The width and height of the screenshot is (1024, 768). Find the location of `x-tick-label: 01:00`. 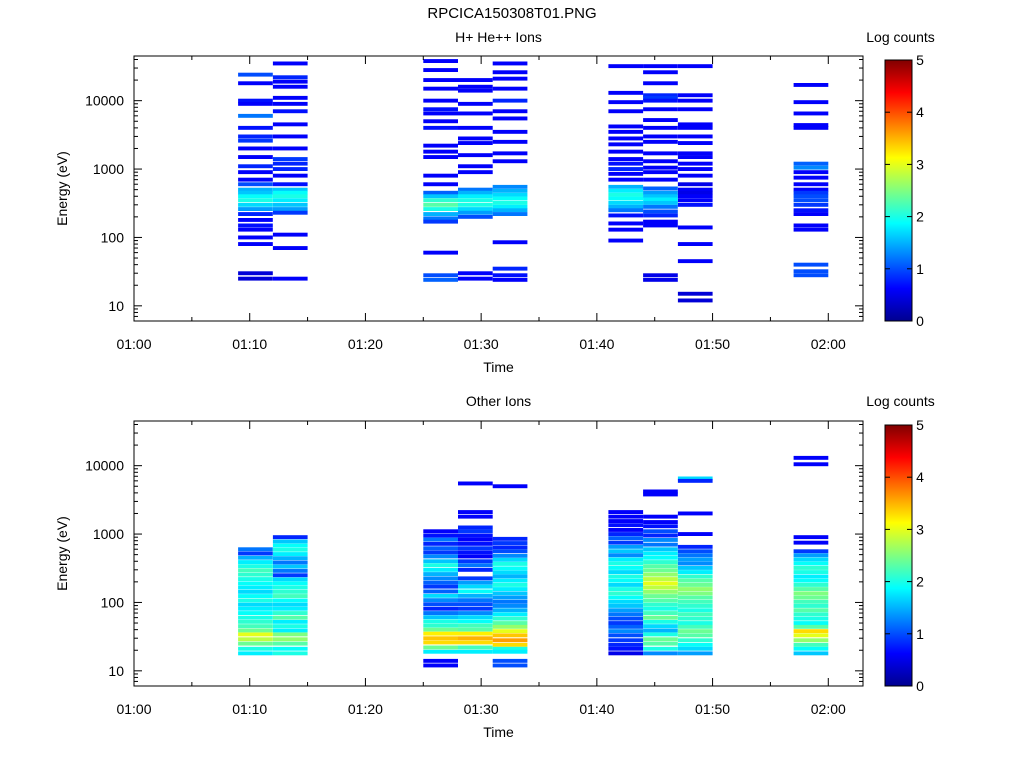

x-tick-label: 01:00 is located at coordinates (133, 344).